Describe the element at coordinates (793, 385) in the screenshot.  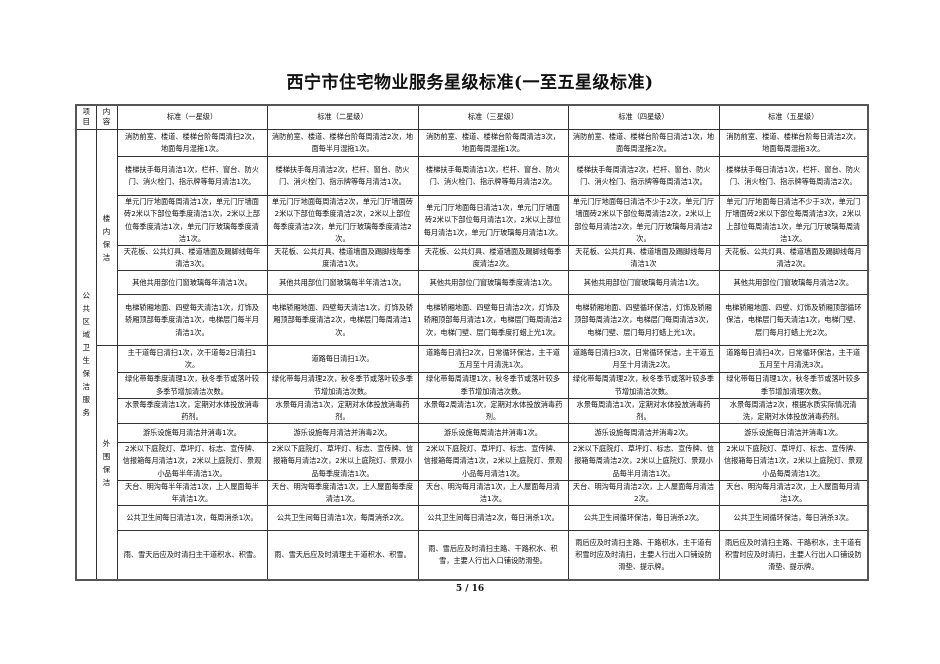
I see `standard-cell-star-5: 绿化带每日清理1次，秋冬季节或落叶较多季节增加清理次数。` at that location.